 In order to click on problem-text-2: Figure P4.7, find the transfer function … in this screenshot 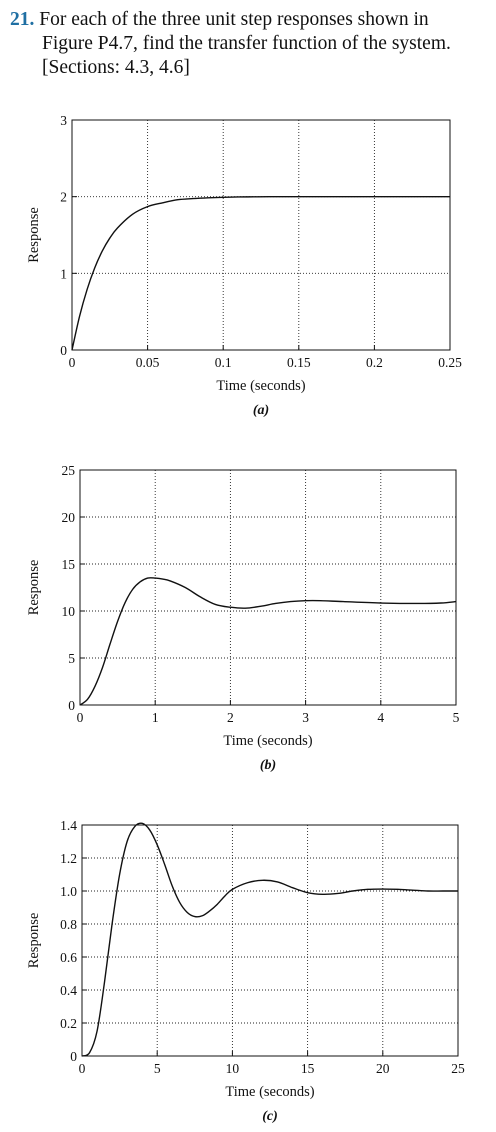, I will do `click(246, 43)`.